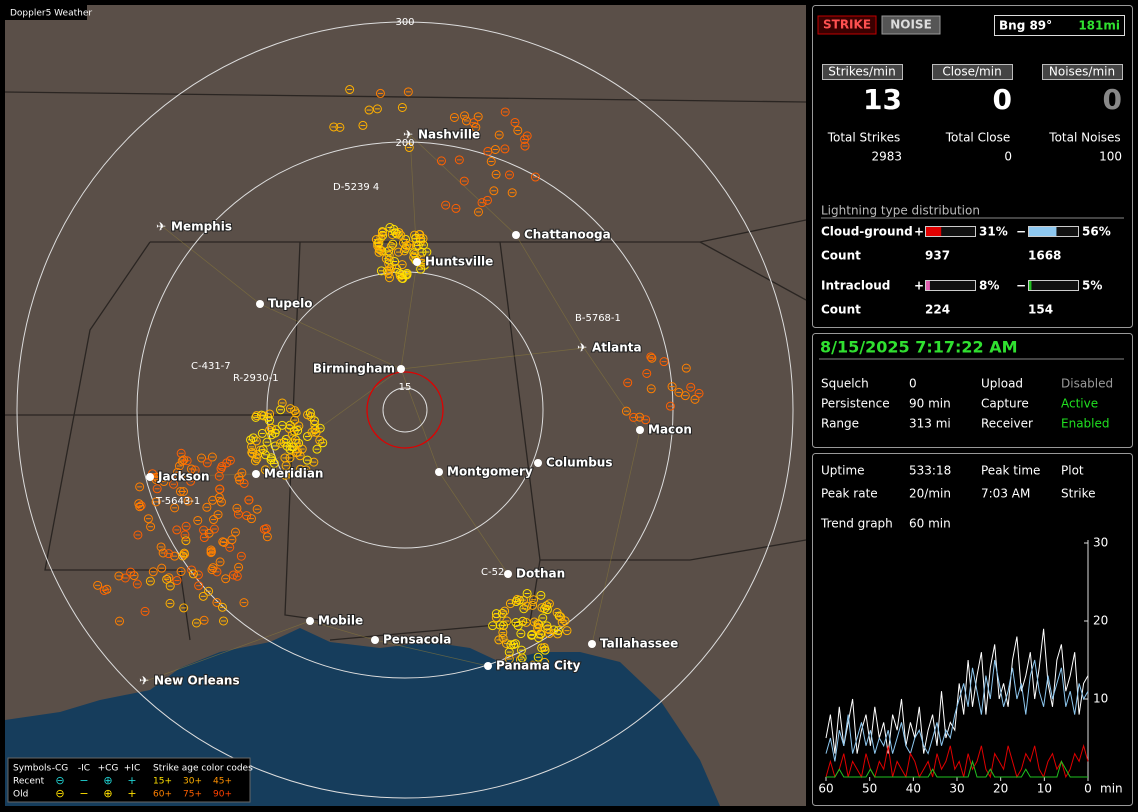 The image size is (1138, 812). Describe the element at coordinates (978, 138) in the screenshot. I see `total-label: Total Close` at that location.